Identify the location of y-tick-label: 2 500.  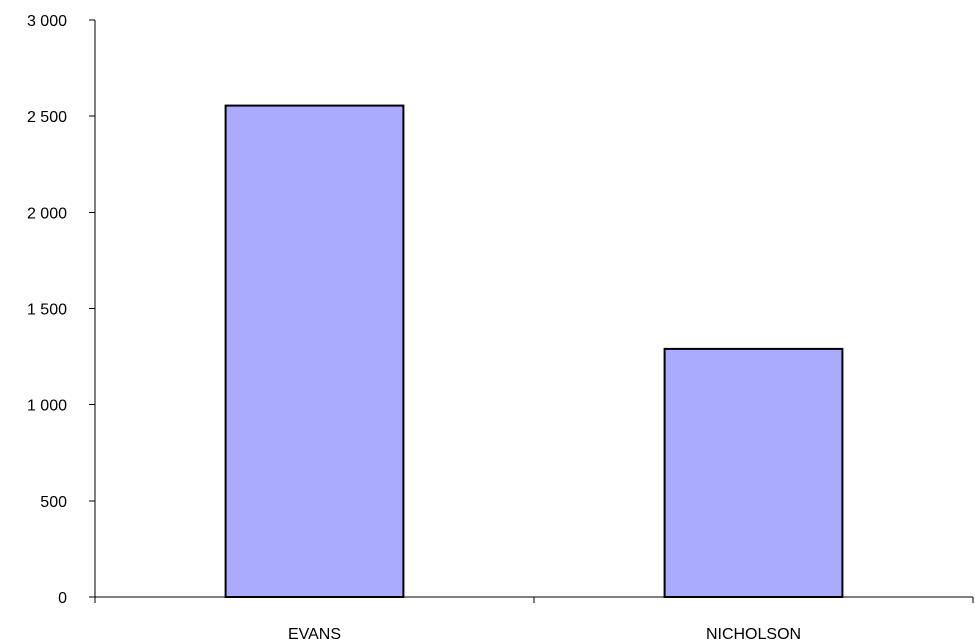
(47, 117).